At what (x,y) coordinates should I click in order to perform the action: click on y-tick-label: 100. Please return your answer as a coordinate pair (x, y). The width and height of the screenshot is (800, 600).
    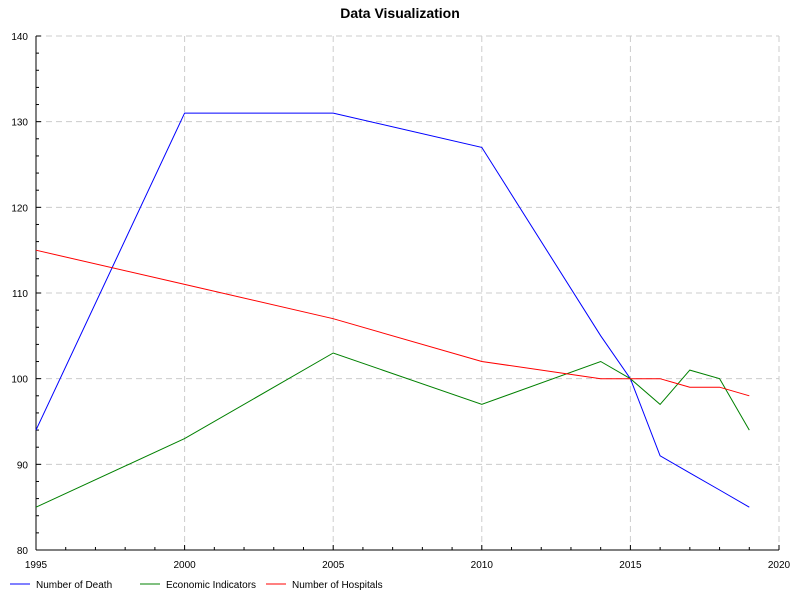
    Looking at the image, I should click on (19, 380).